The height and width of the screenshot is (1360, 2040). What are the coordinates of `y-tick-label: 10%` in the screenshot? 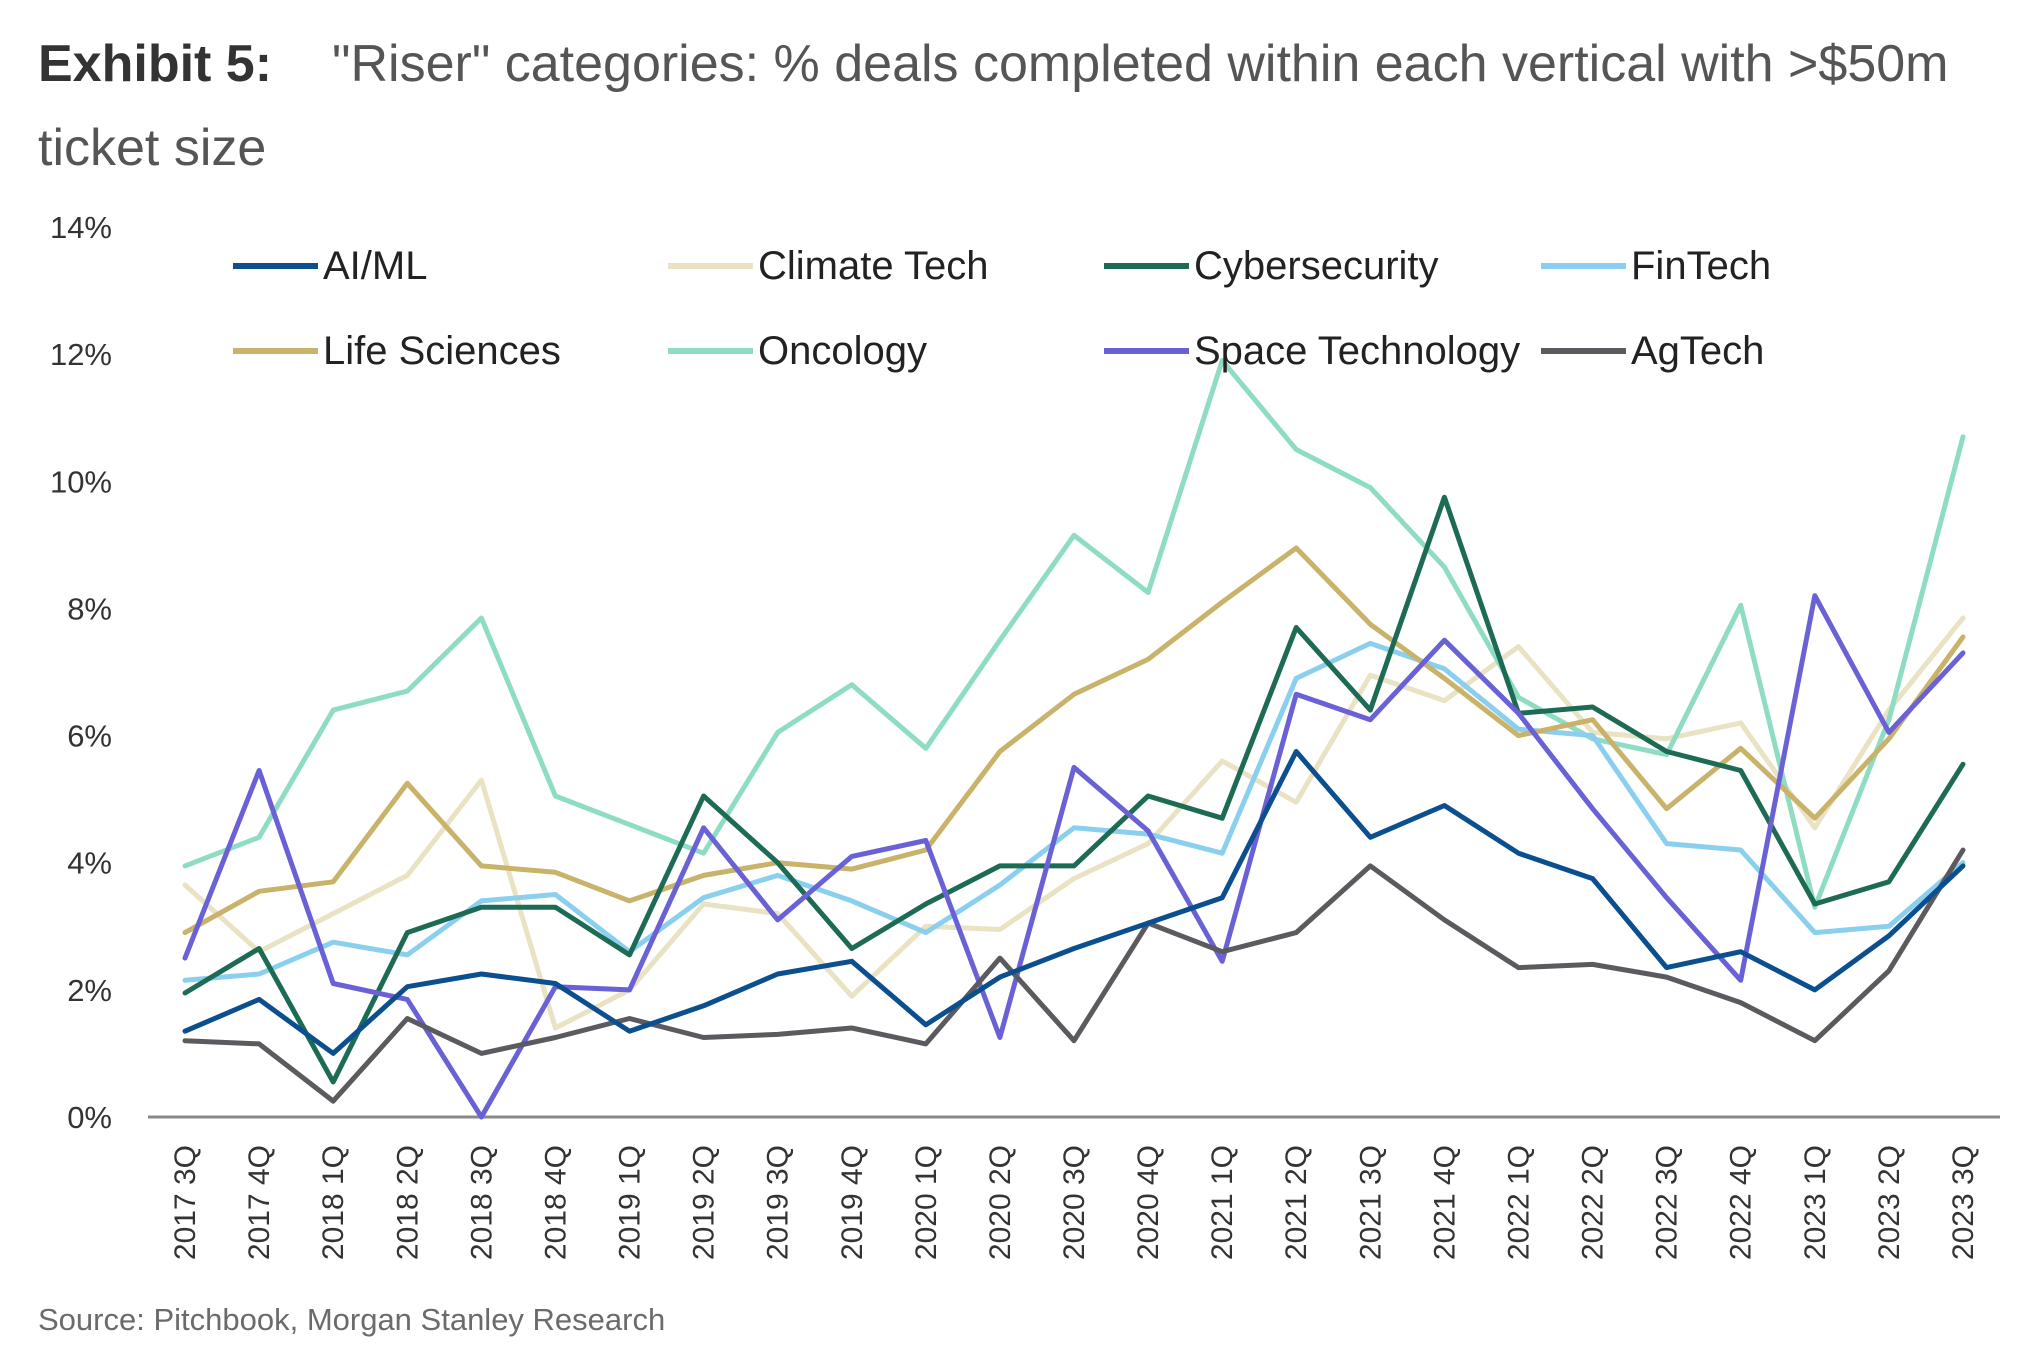 It's located at (81, 481).